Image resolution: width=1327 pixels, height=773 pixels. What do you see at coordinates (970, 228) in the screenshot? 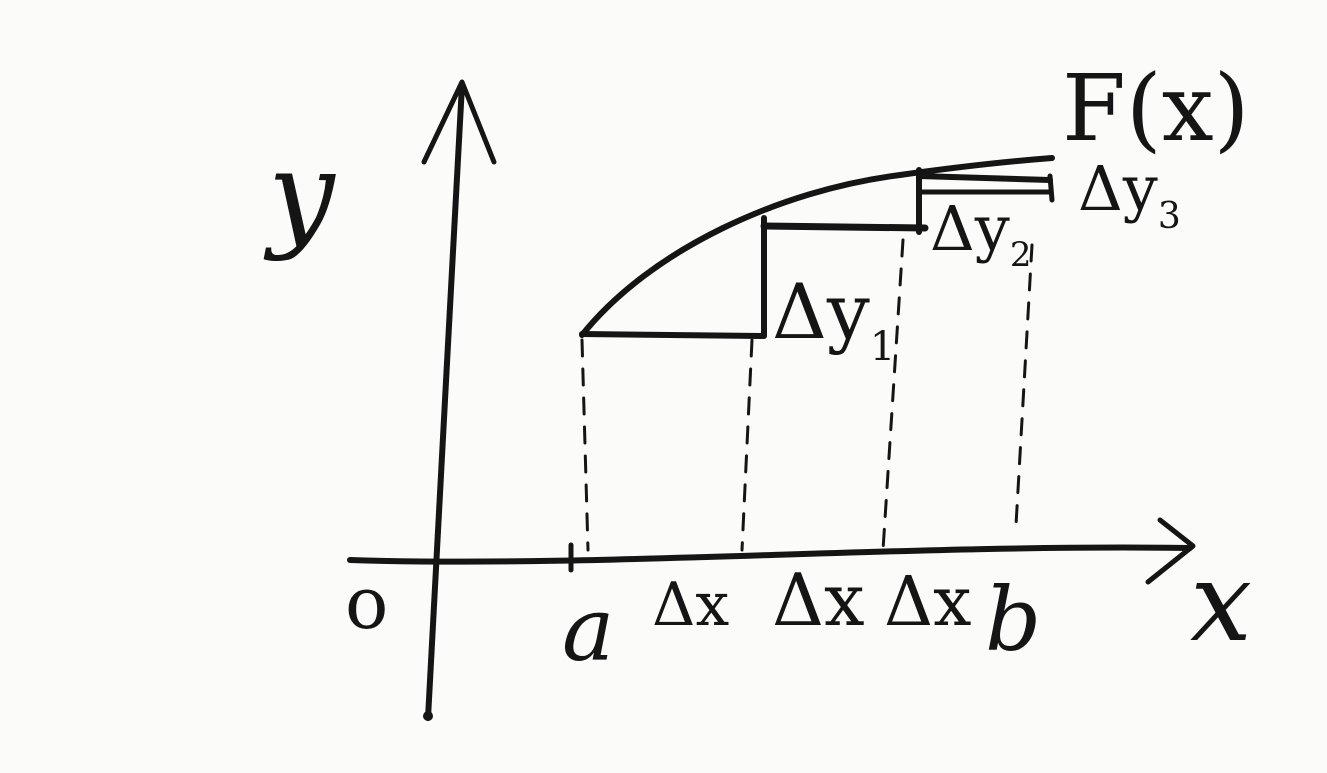
I see `increment-label-2-base: Δy` at bounding box center [970, 228].